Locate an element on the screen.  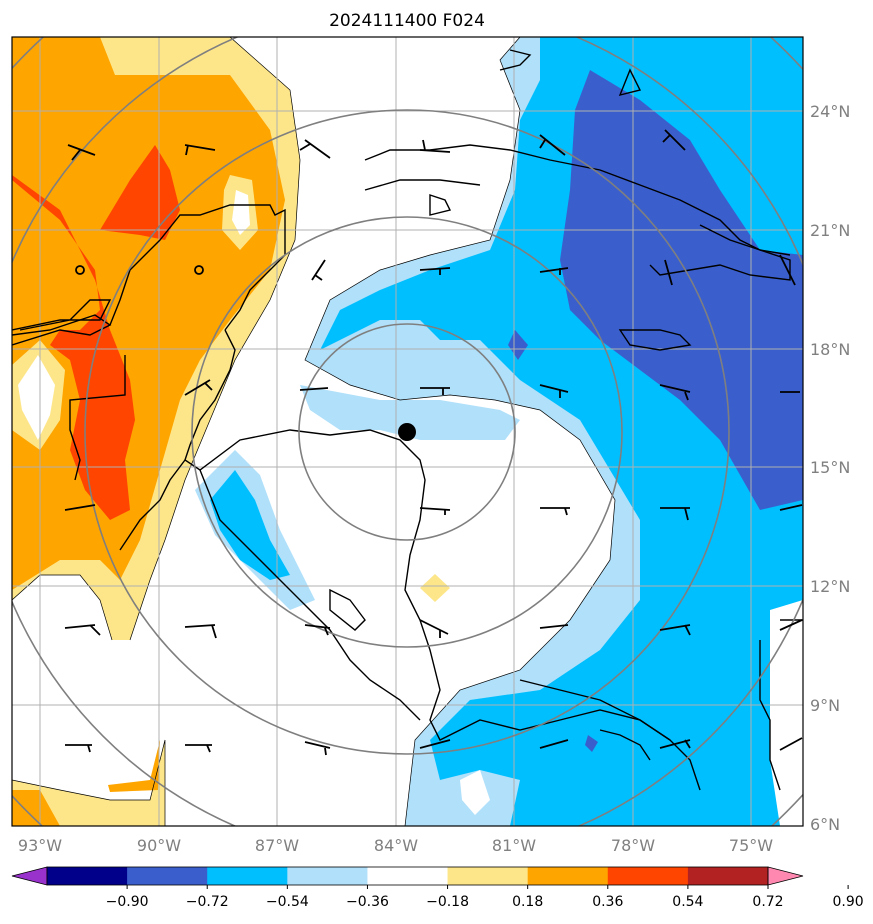
lat-tick-labels: 24°N 21°N 18°N 15°N 12°N 9°N 6°N is located at coordinates (830, 468).